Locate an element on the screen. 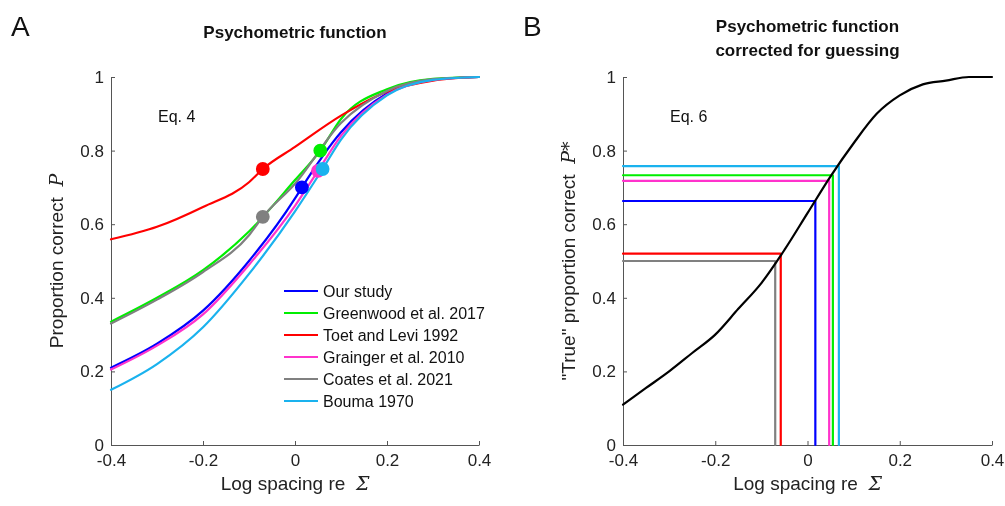 This screenshot has height=506, width=1005. chart-title: Psychometric function corrected for guessing is located at coordinates (807, 38).